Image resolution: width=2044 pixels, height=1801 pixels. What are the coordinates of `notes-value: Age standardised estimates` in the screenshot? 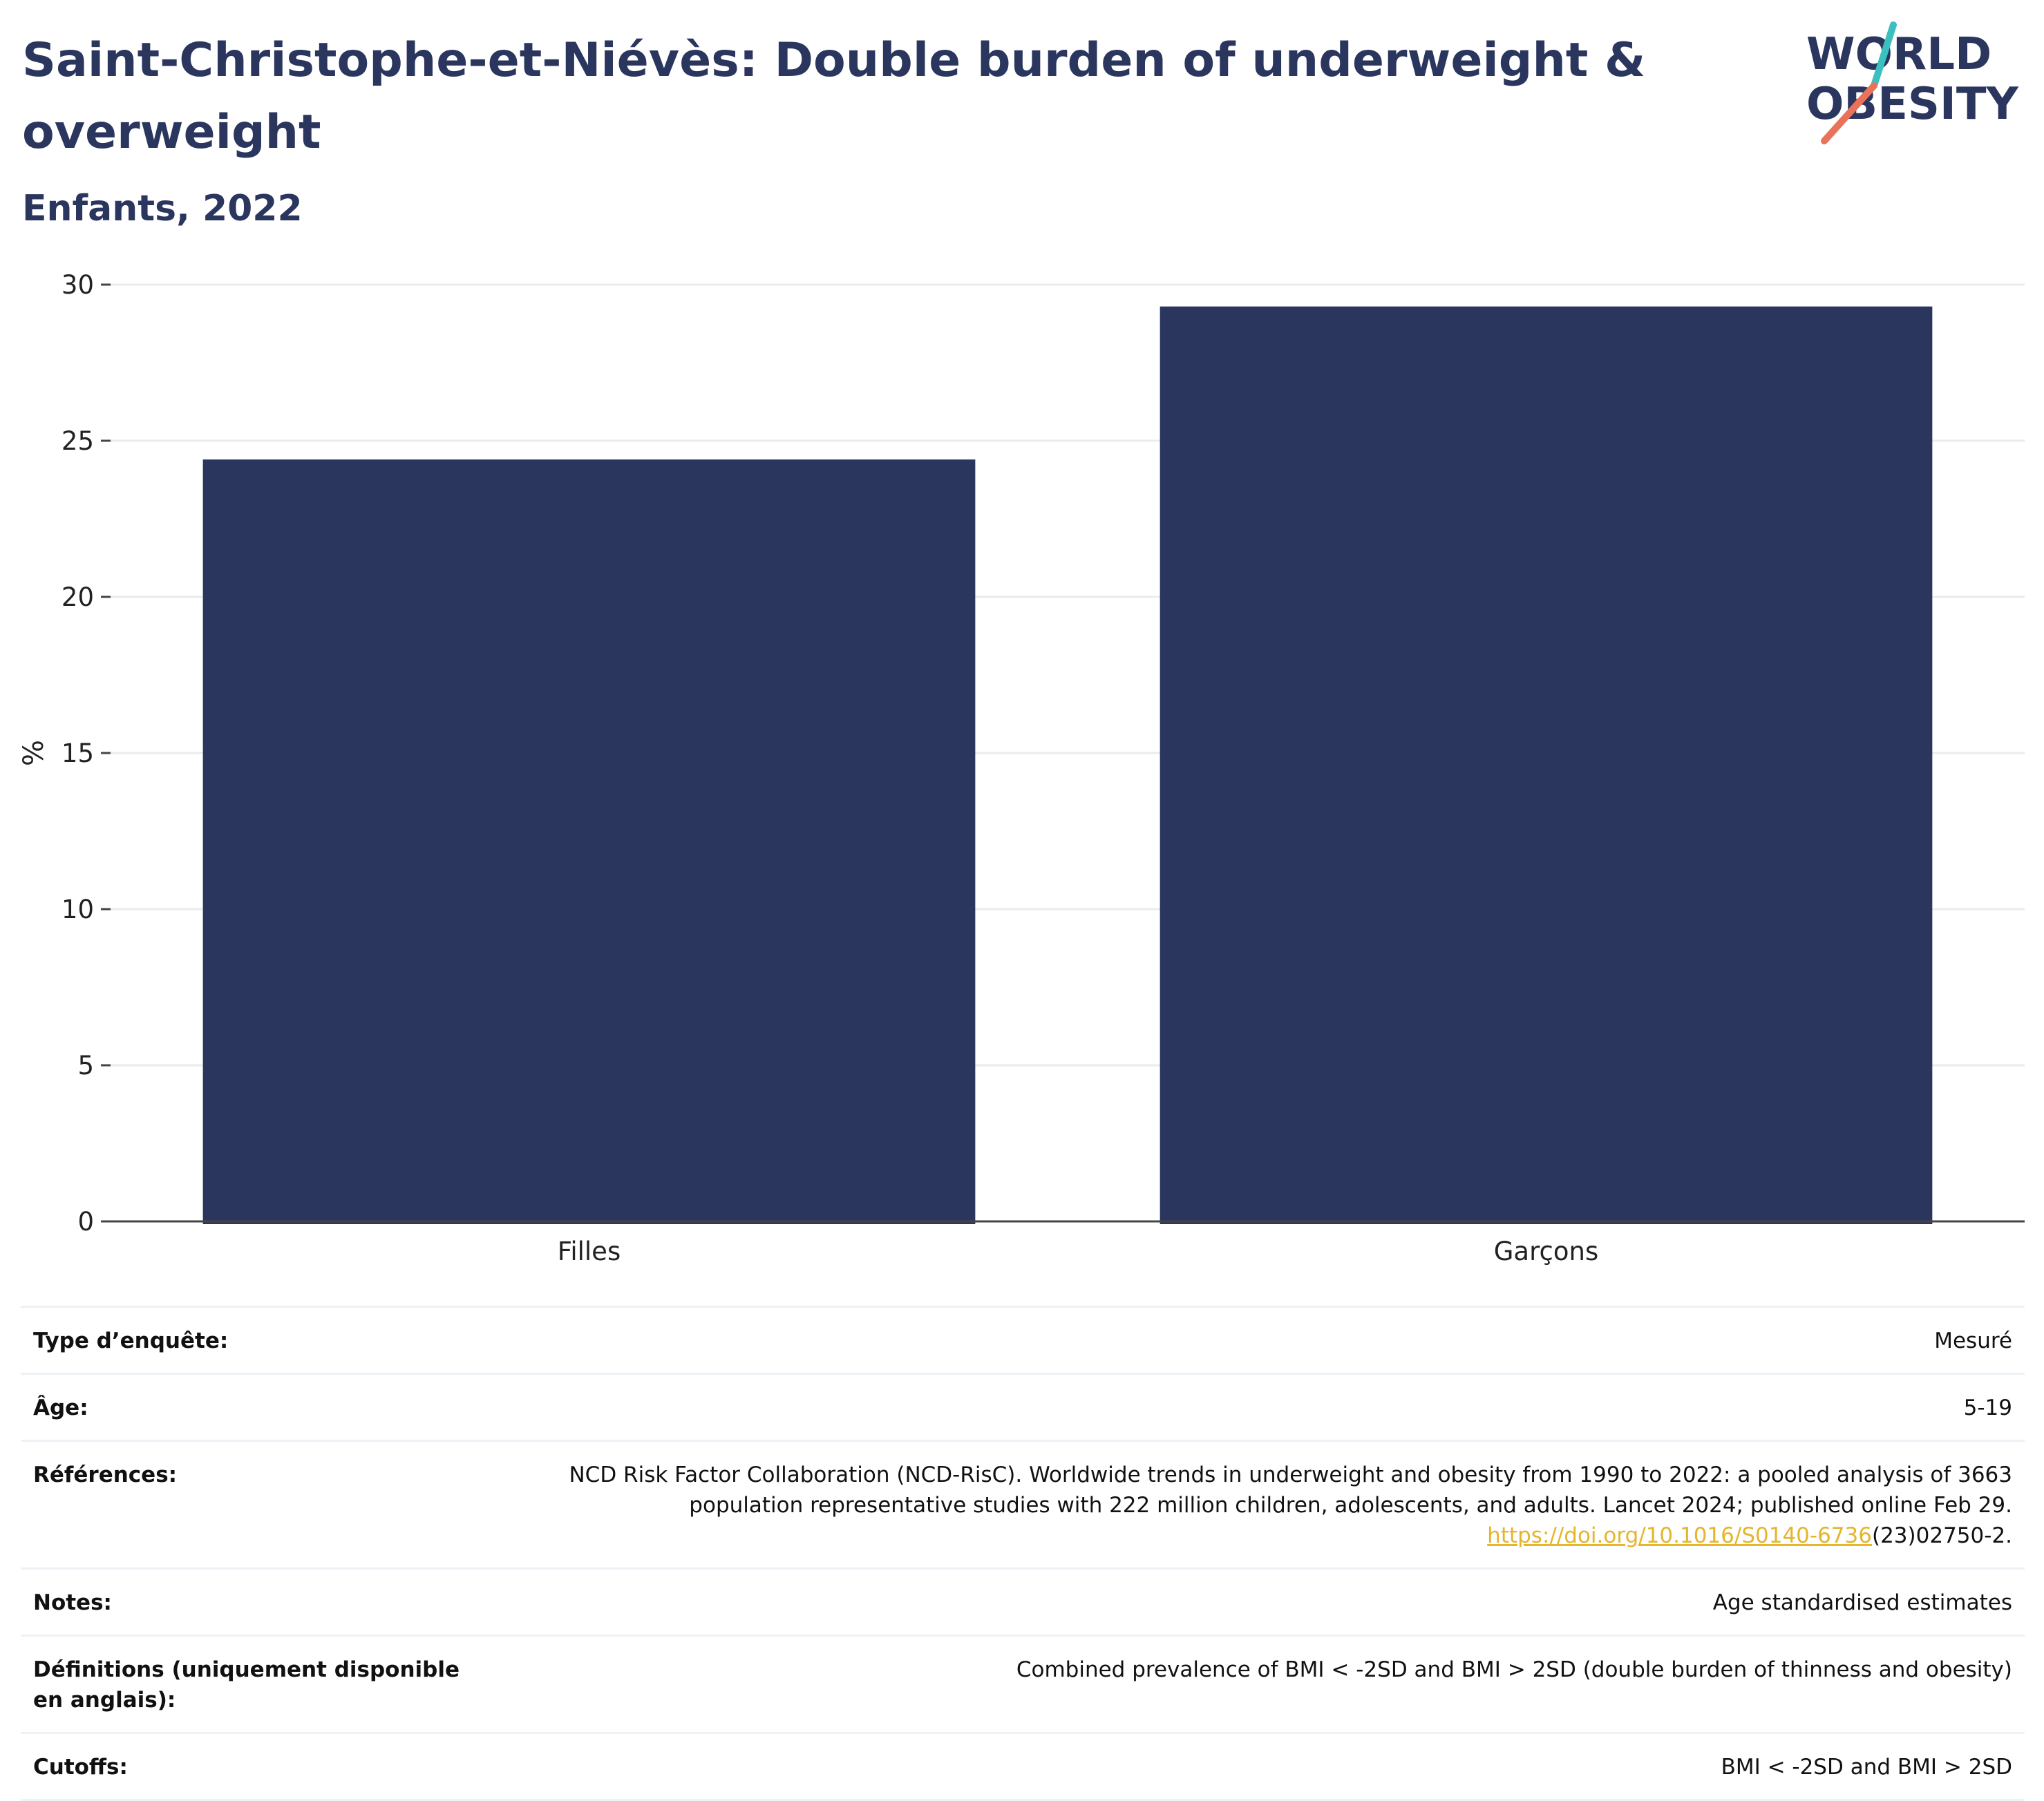 It's located at (1862, 1603).